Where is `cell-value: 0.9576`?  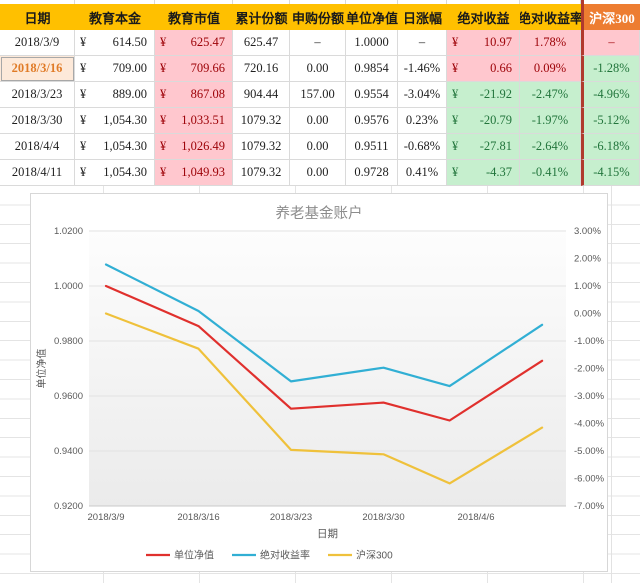 cell-value: 0.9576 is located at coordinates (371, 120).